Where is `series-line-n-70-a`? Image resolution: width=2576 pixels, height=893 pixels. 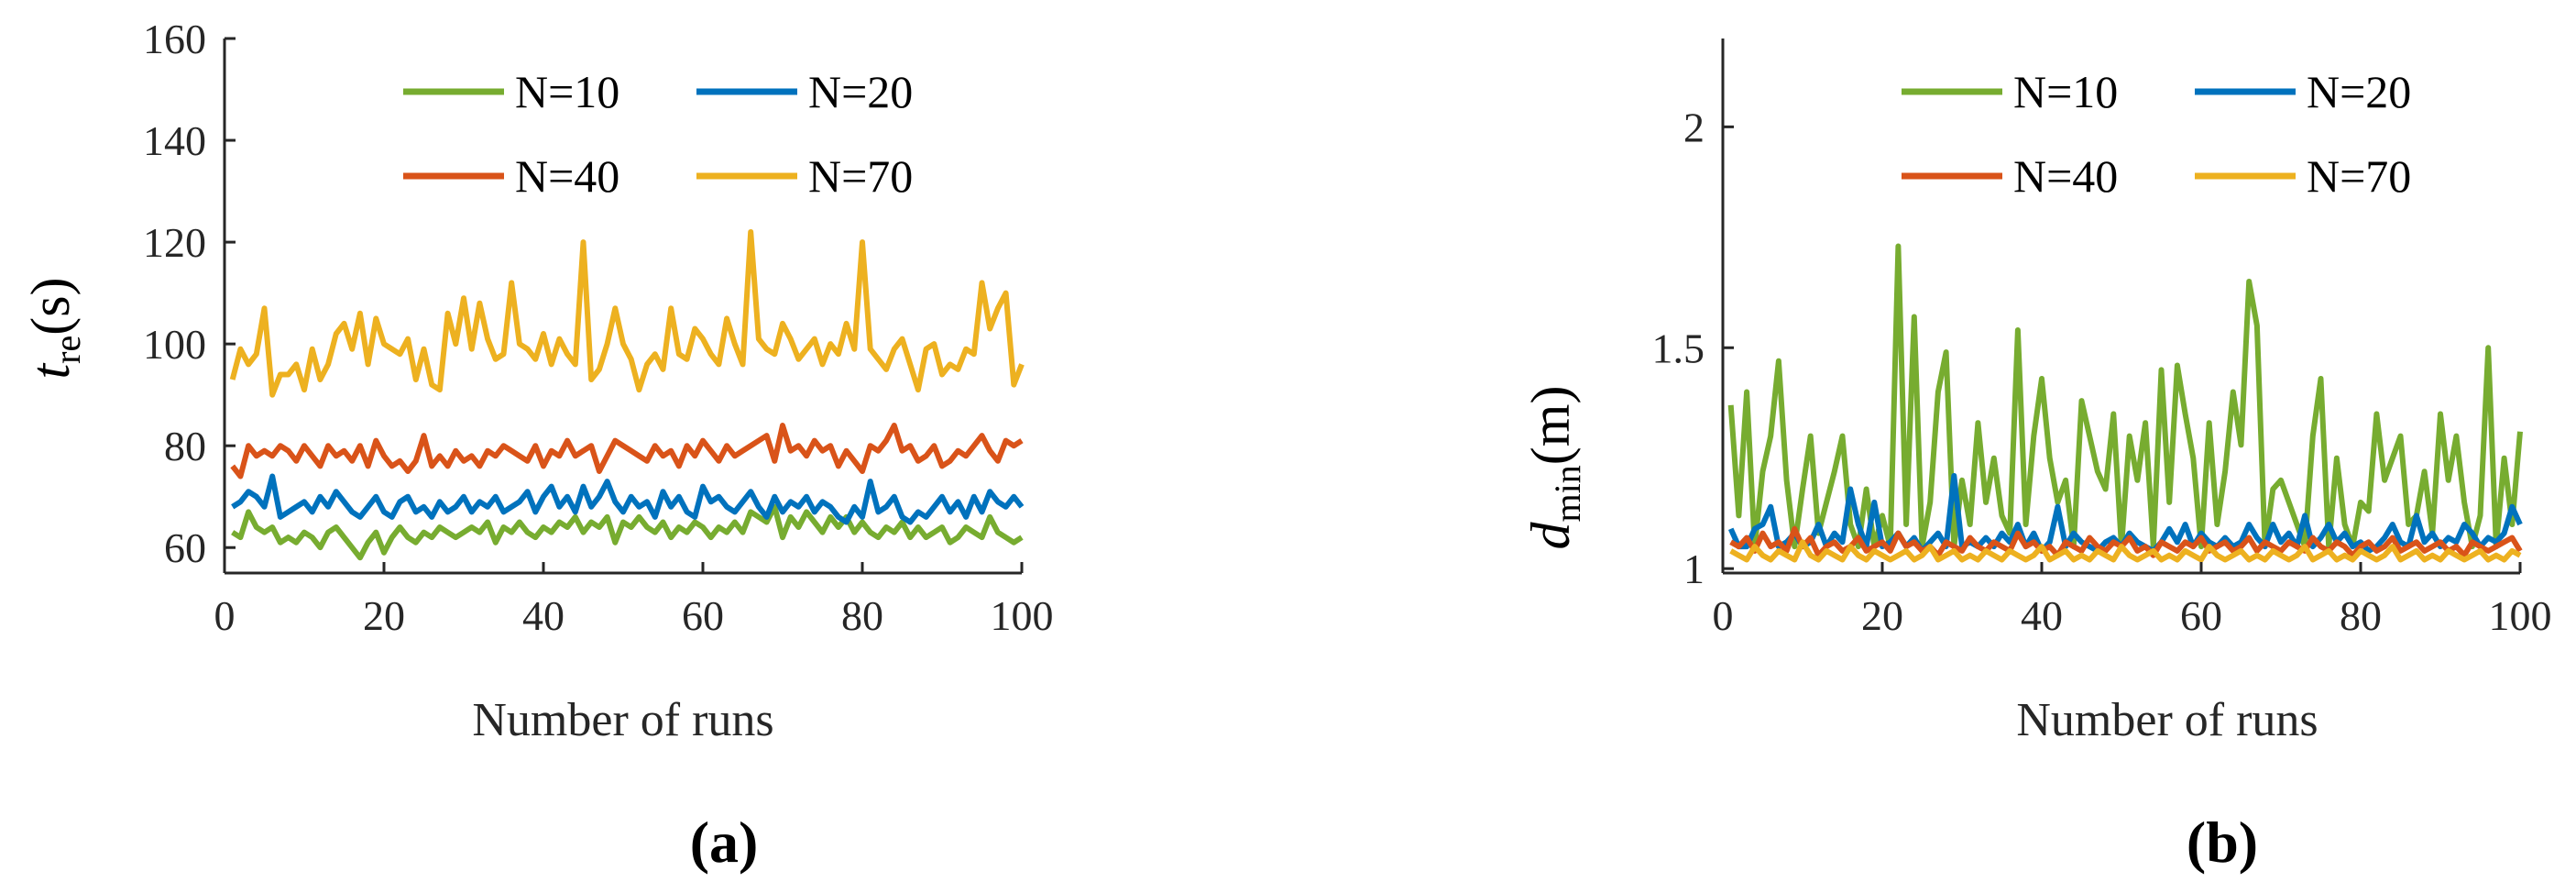
series-line-n-70-a is located at coordinates (627, 313).